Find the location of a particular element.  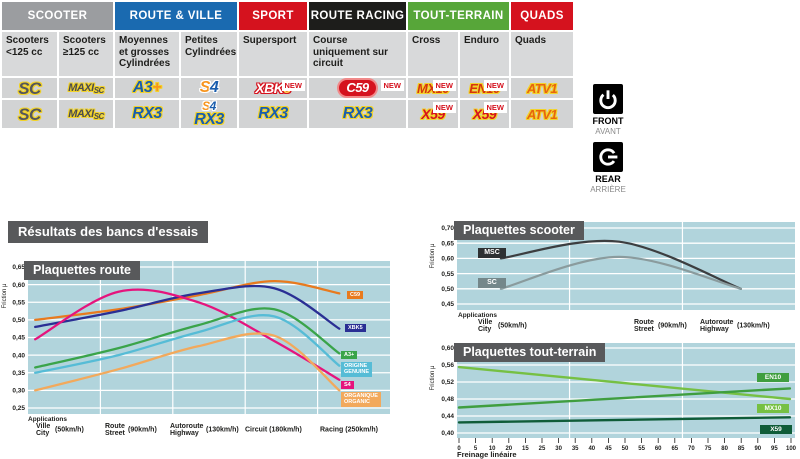

x-label: City is located at coordinates (484, 329).